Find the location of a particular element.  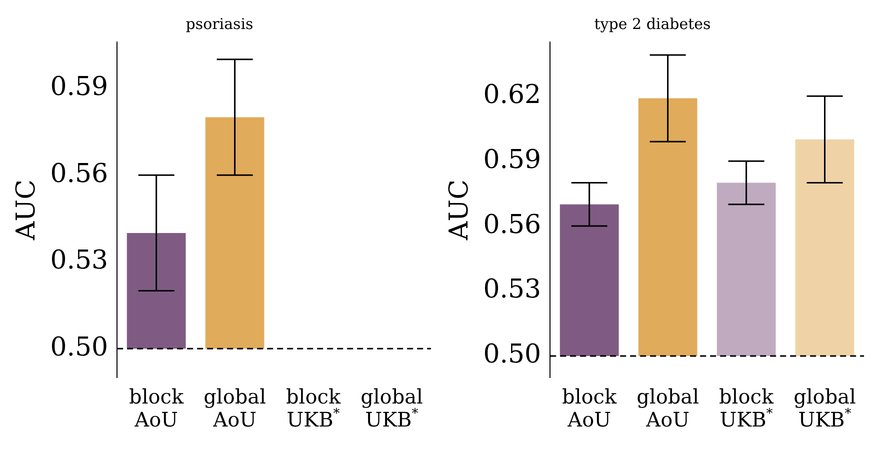

y-tick-label: 0.62 is located at coordinates (512, 95).